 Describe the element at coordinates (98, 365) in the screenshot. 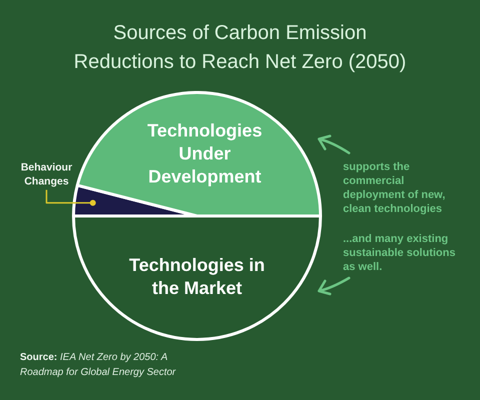

I see `source-note: Source: IEA Net Zero by 2050: A Roadmap for Global Energy Sector` at that location.